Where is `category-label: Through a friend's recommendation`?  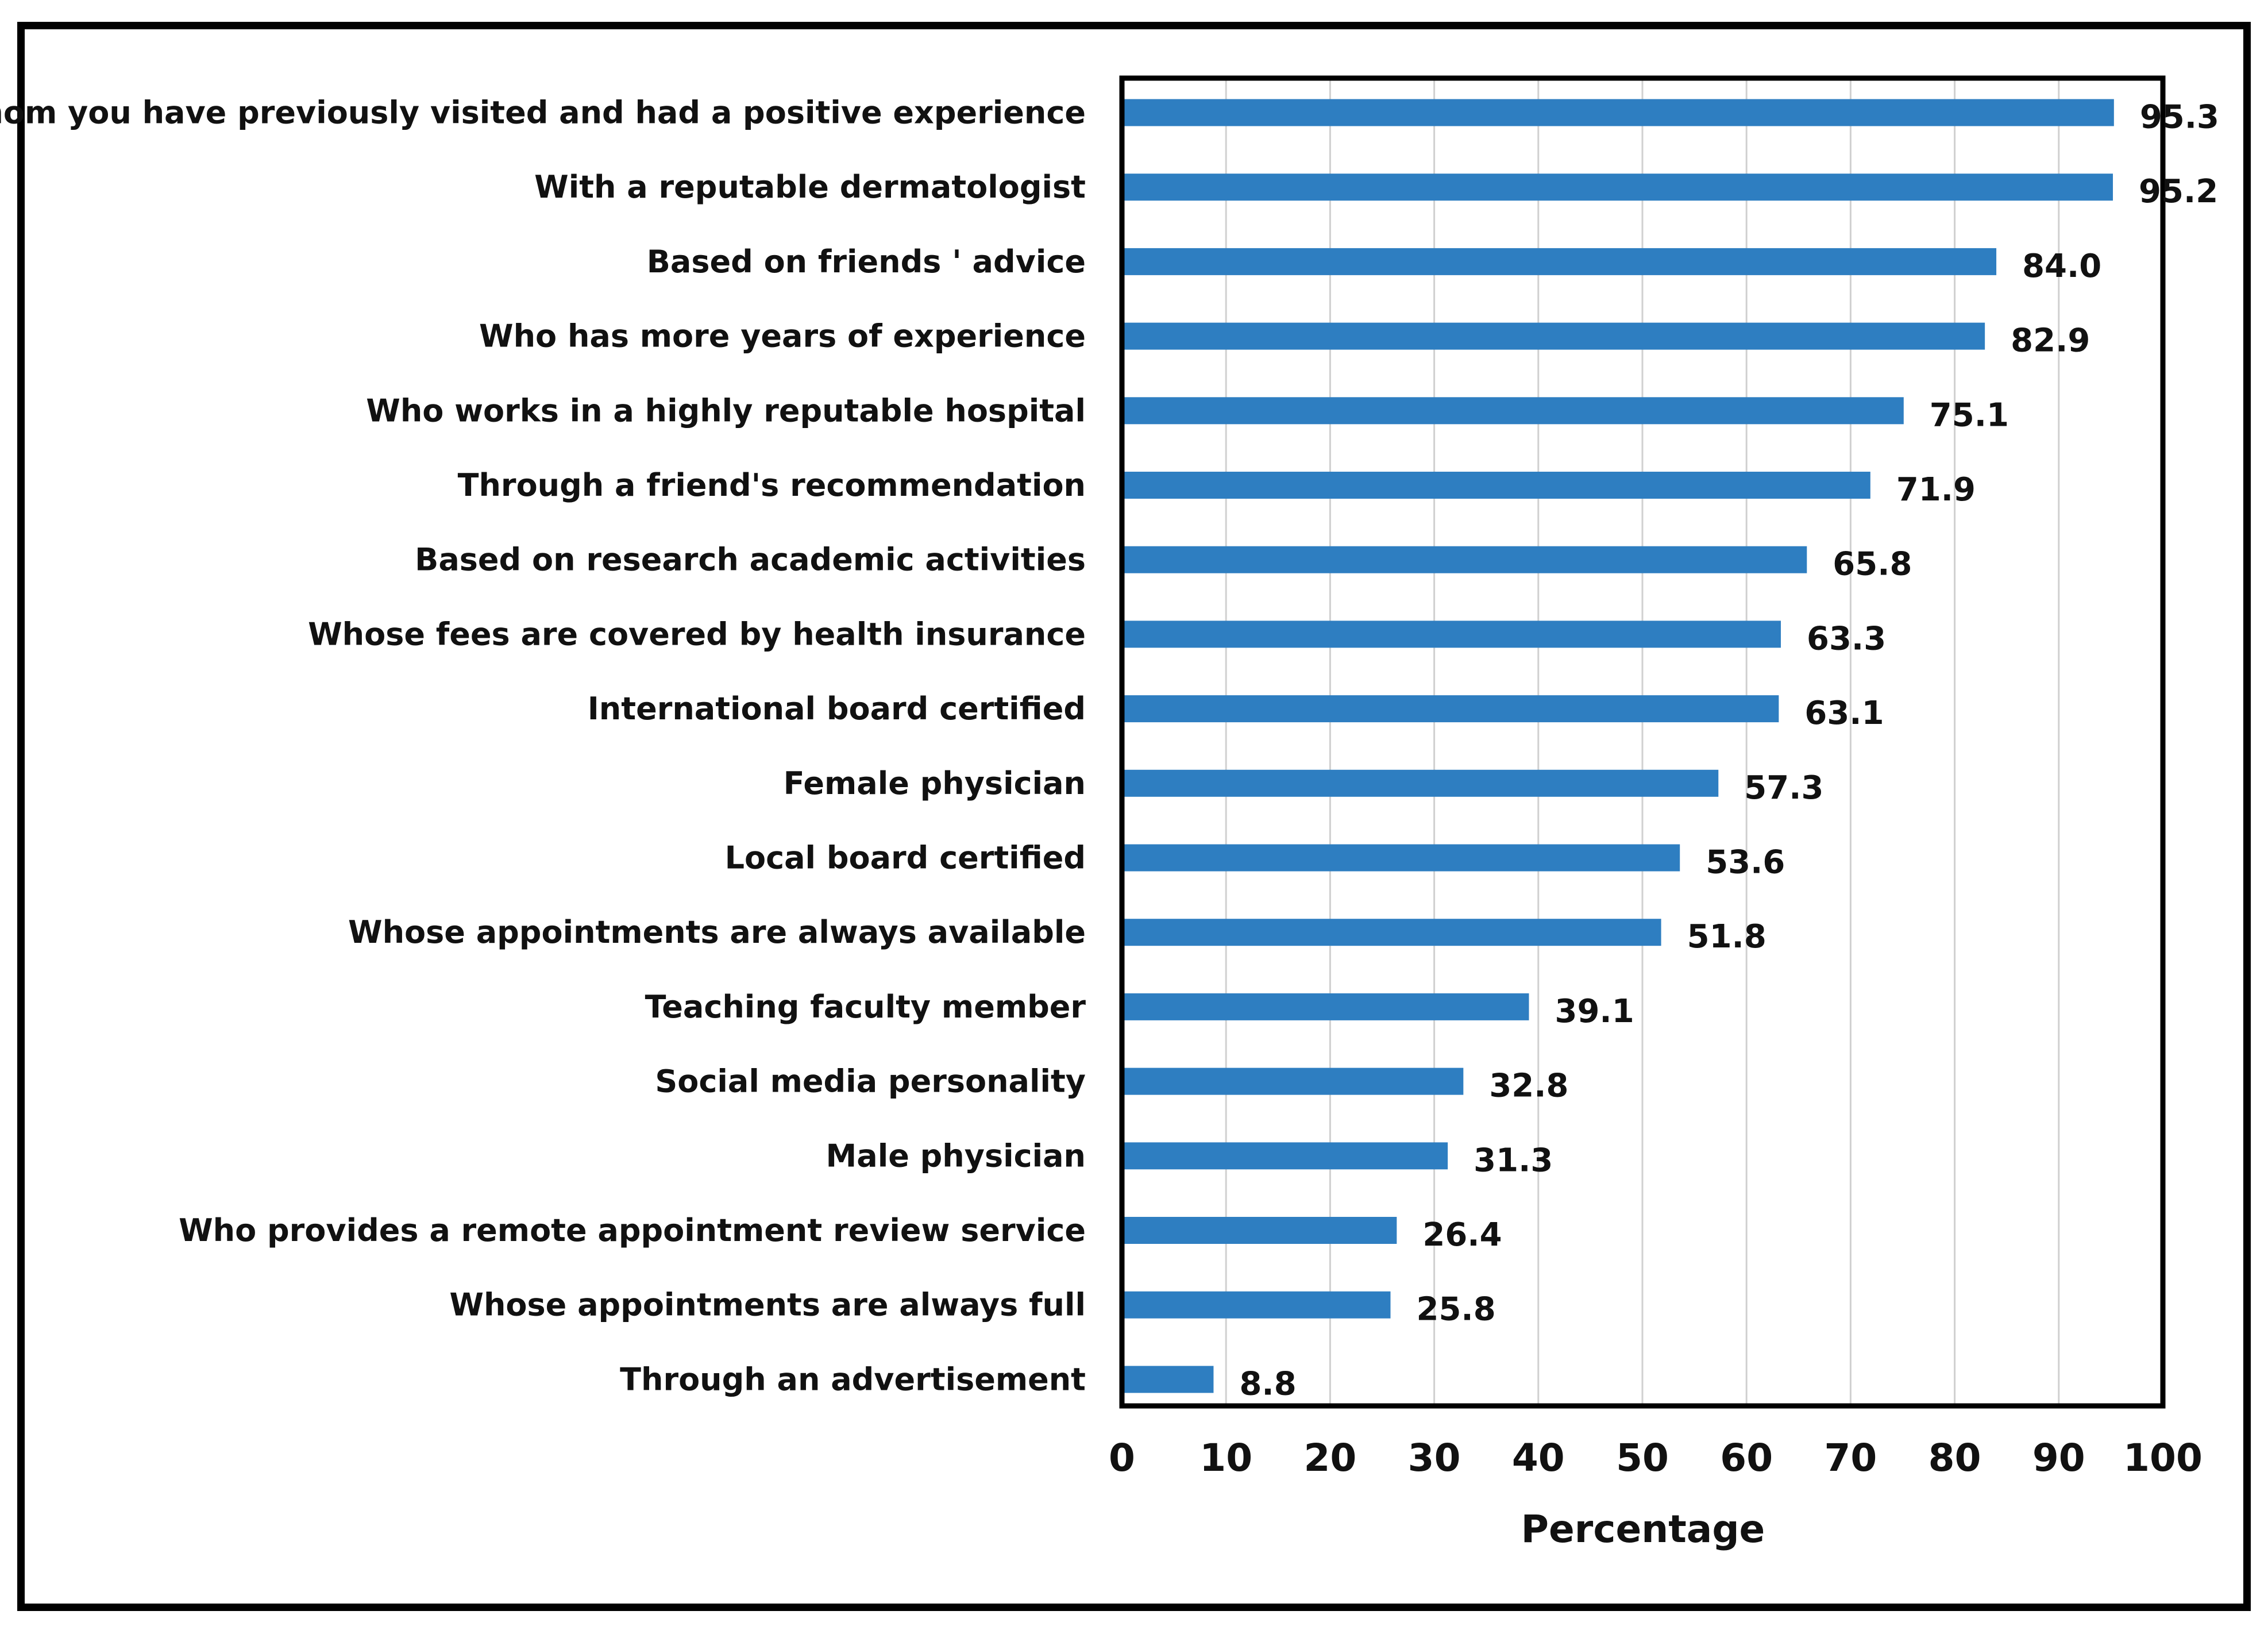 category-label: Through a friend's recommendation is located at coordinates (772, 485).